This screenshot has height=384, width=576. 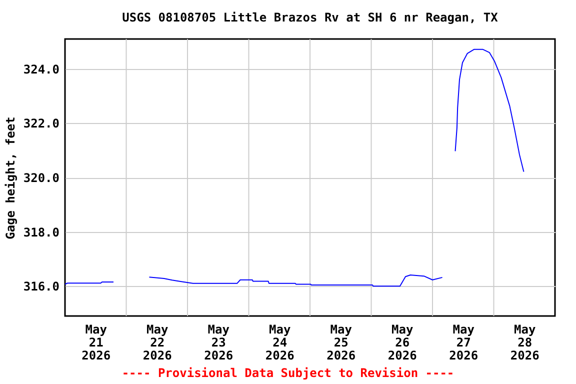 I want to click on text: ---- Provisional Data Subject to Revision ----, so click(x=288, y=373).